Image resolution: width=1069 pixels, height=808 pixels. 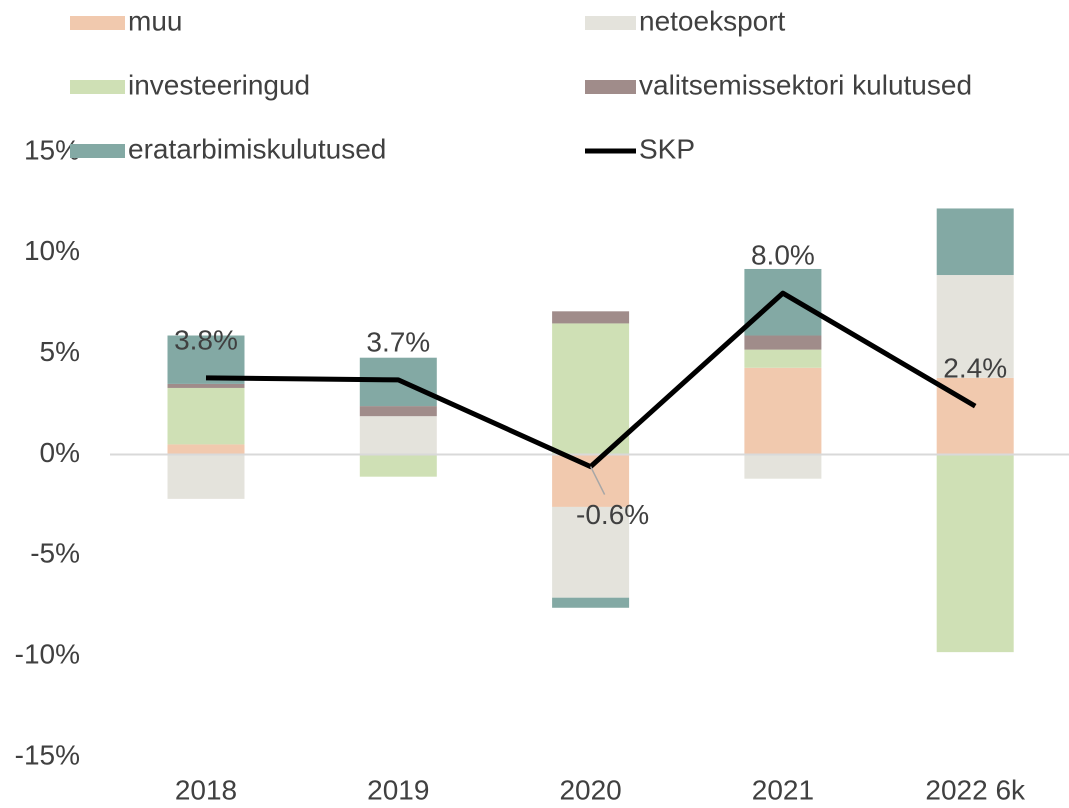 What do you see at coordinates (257, 148) in the screenshot?
I see `legend-label: eratarbimiskulutused` at bounding box center [257, 148].